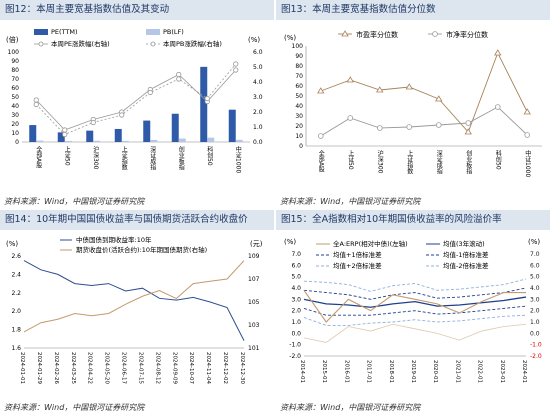  What do you see at coordinates (296, 288) in the screenshot?
I see `fig15-ytick: 4.0` at bounding box center [296, 288].